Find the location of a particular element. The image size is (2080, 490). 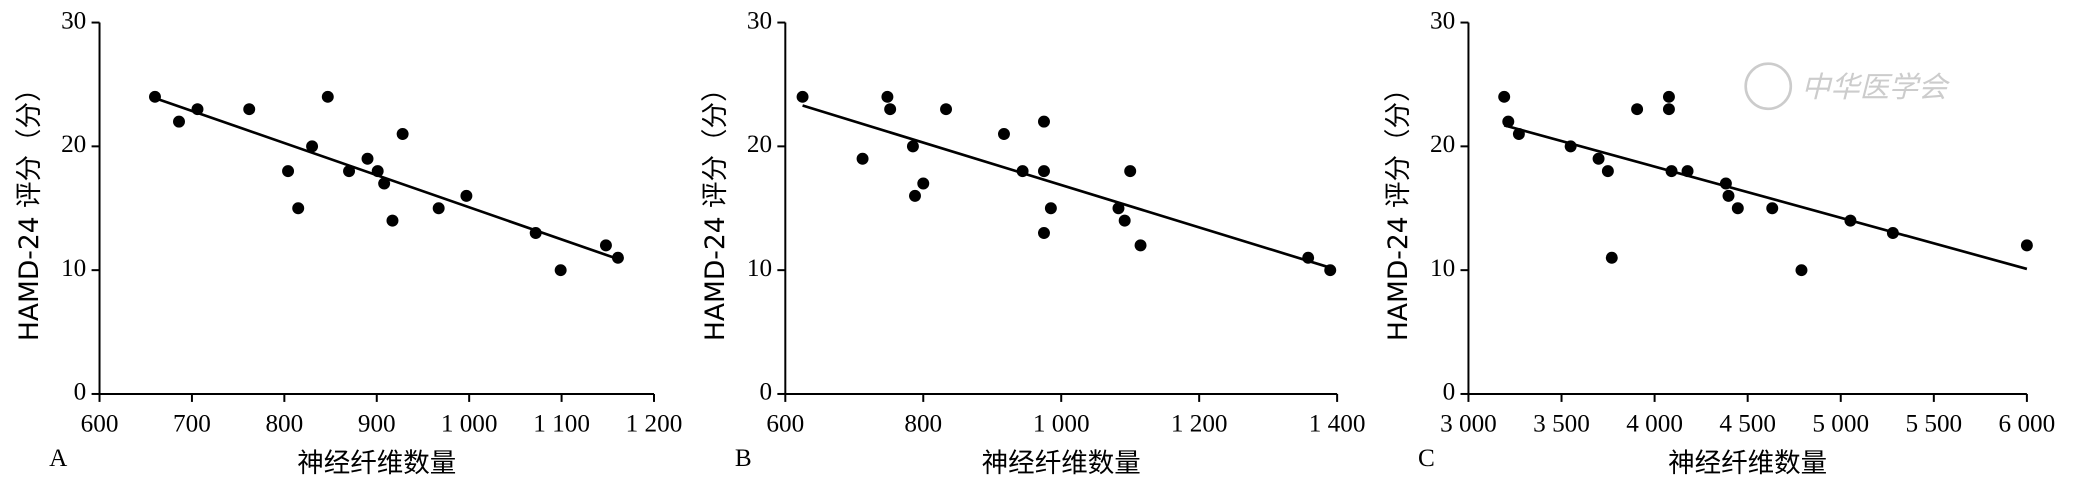

watermark: 中华医学会 is located at coordinates (1875, 87).